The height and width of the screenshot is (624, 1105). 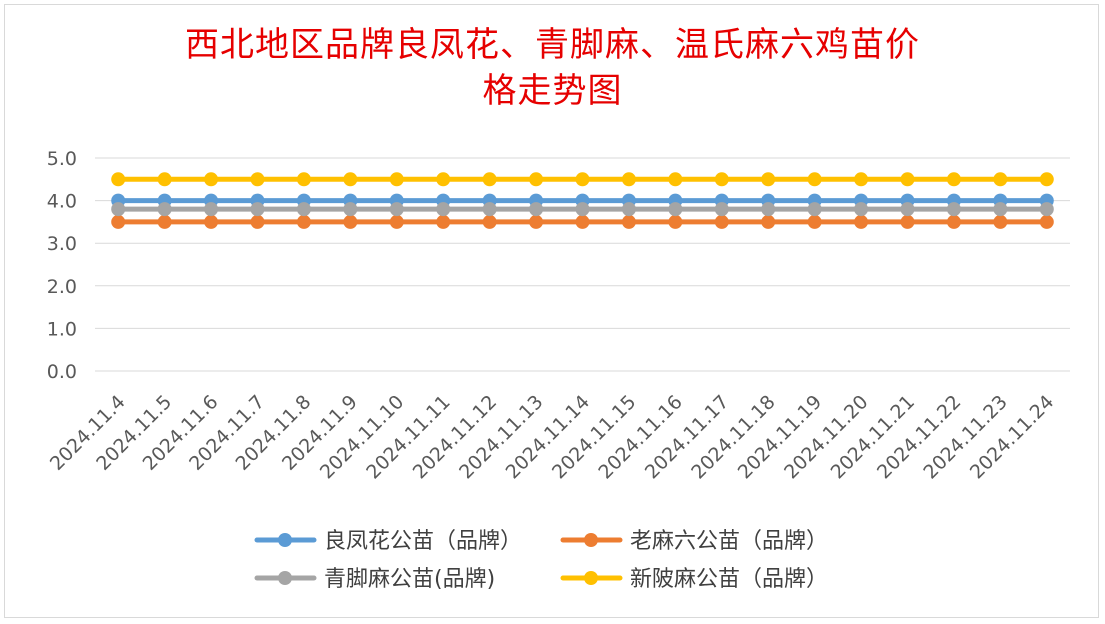 What do you see at coordinates (552, 45) in the screenshot?
I see `chart-title-line-1: 西北地区品牌良凤花、青脚麻、温氏麻六鸡苗价` at bounding box center [552, 45].